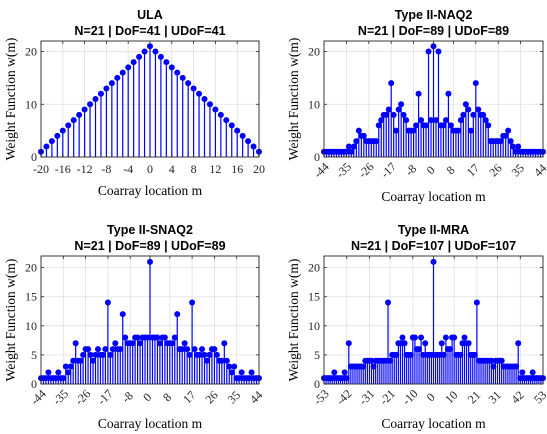 The height and width of the screenshot is (434, 547). Describe the element at coordinates (234, 397) in the screenshot. I see `x-tick-label: 35` at that location.